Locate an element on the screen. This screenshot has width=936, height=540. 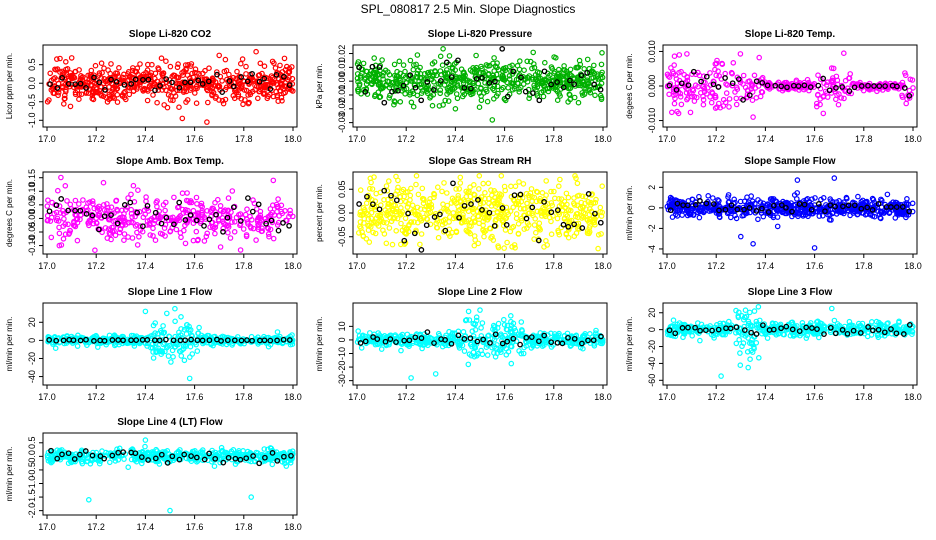
y-tick-label: 20 is located at coordinates (32, 322).